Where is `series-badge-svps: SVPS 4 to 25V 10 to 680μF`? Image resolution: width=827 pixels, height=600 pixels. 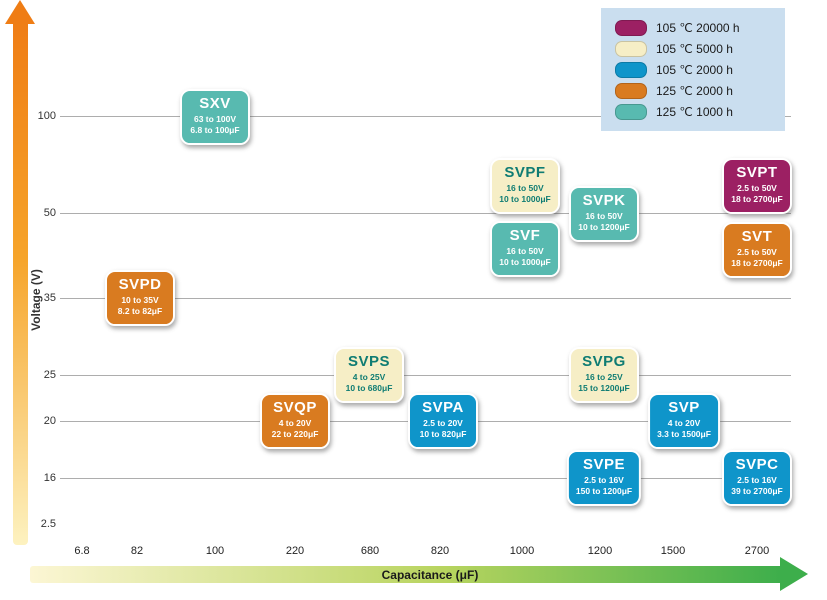 series-badge-svps: SVPS 4 to 25V 10 to 680μF is located at coordinates (369, 375).